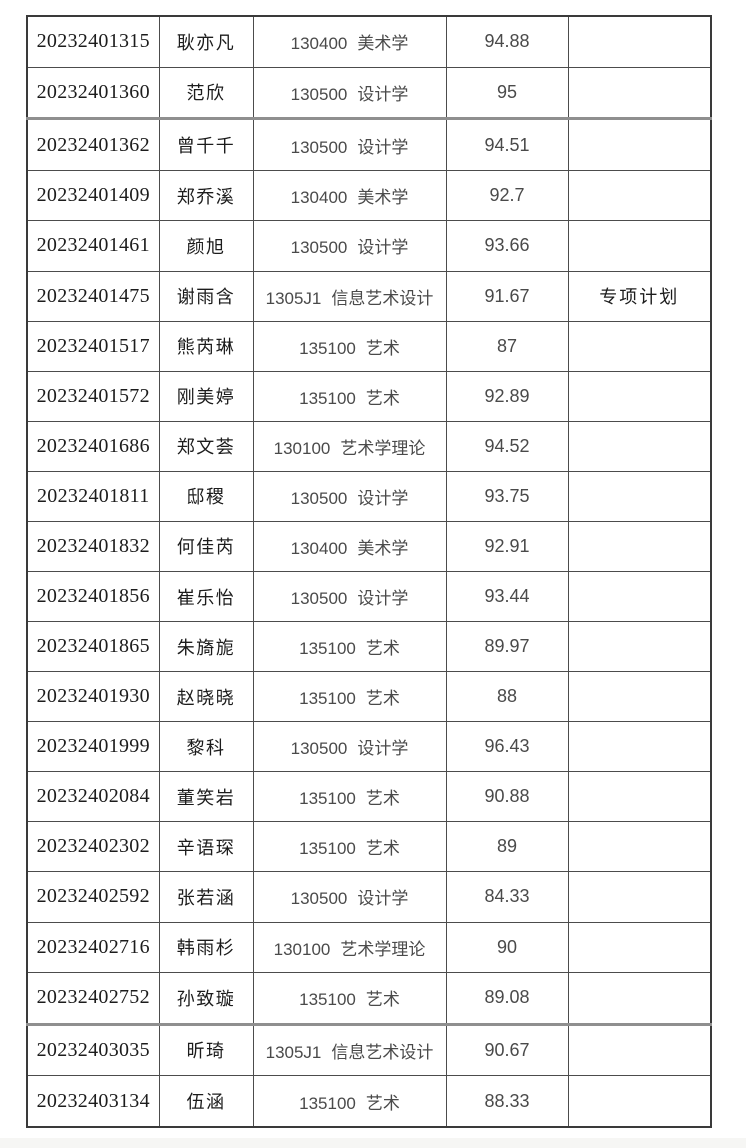  I want to click on table-row: 20232401865 朱旖旎 135100 艺术 89.97, so click(369, 647).